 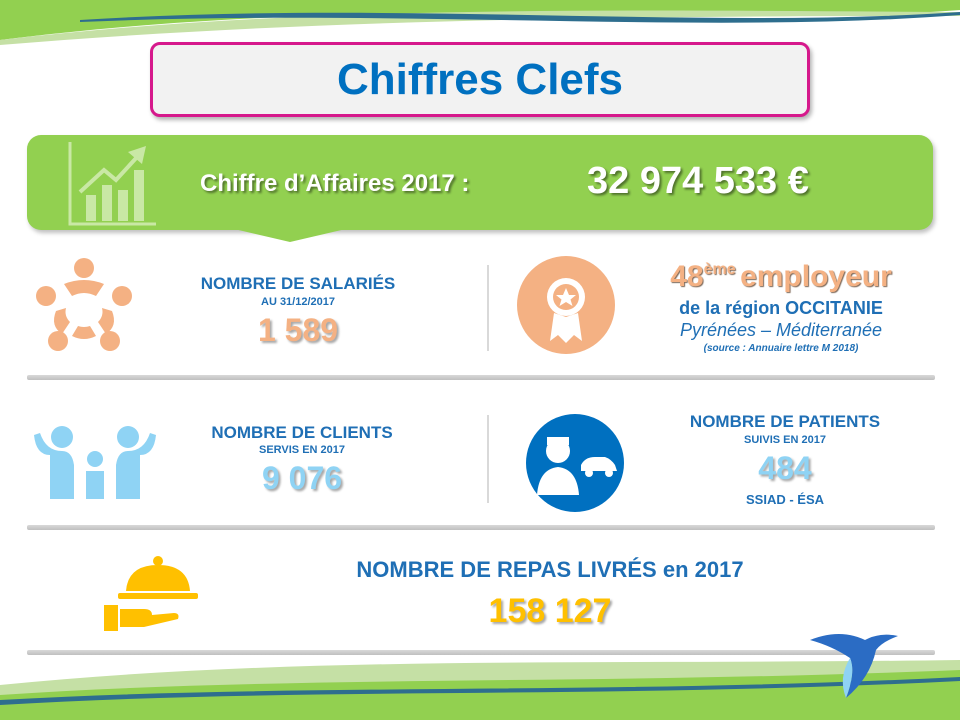 What do you see at coordinates (781, 330) in the screenshot?
I see `ranking-subregion: Pyrénées – Méditerranée` at bounding box center [781, 330].